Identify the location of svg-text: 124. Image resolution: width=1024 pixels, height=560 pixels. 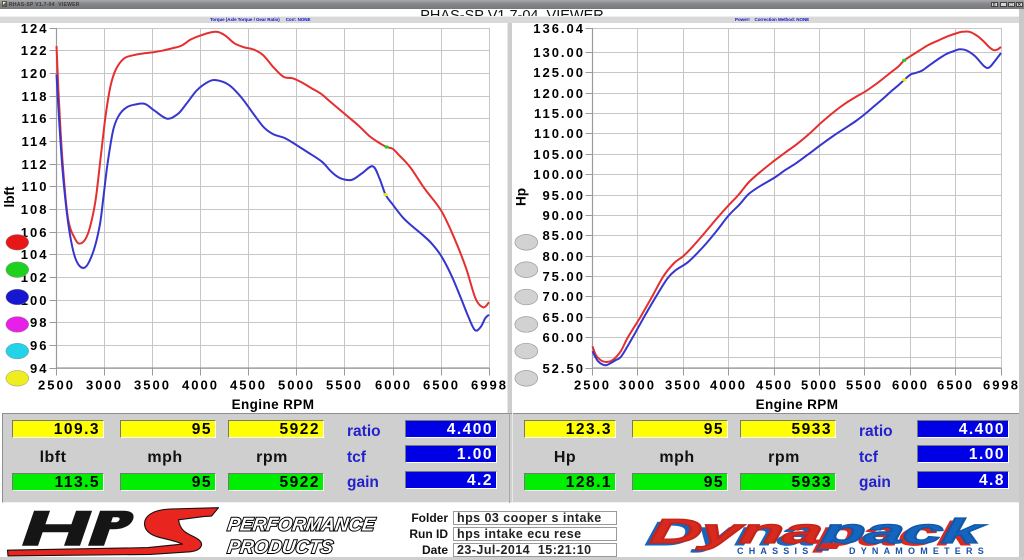
(35, 28).